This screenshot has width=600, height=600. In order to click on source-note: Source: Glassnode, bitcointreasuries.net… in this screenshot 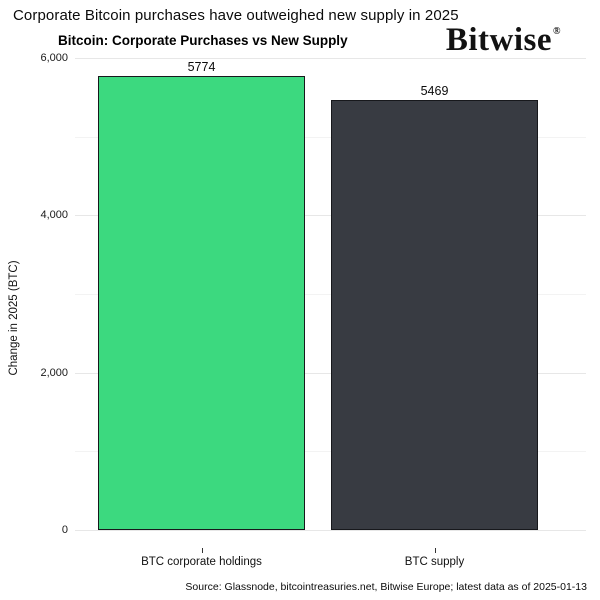, I will do `click(386, 587)`.